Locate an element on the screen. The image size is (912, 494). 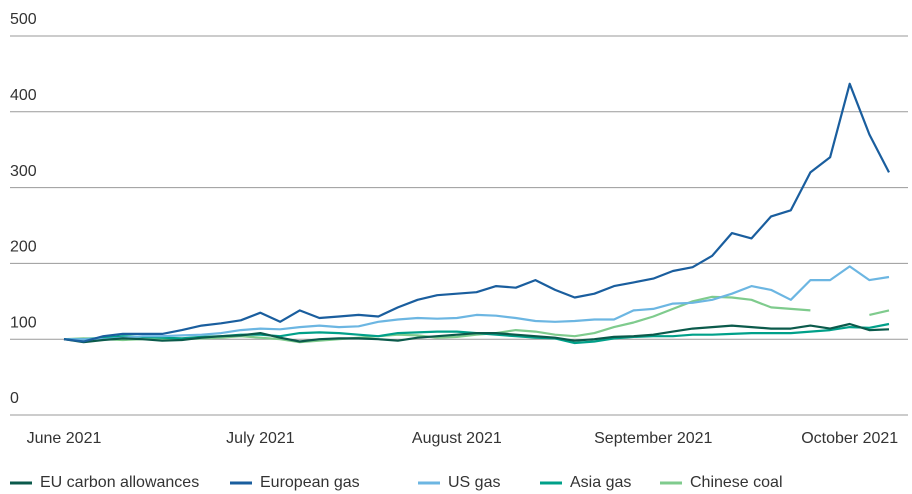
y-tick-label: 300 is located at coordinates (23, 171).